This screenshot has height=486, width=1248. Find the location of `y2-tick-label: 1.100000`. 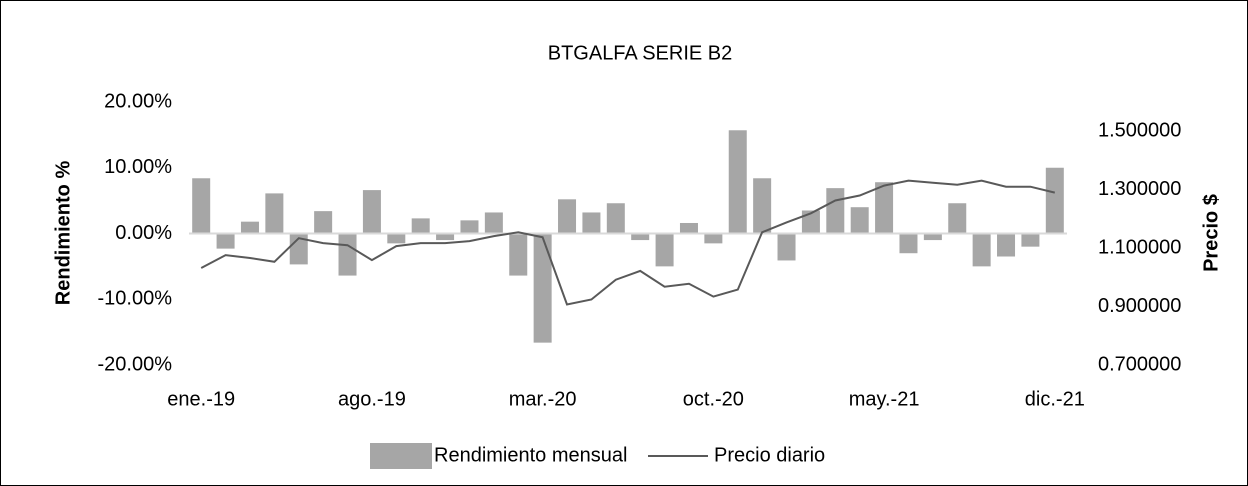

y2-tick-label: 1.100000 is located at coordinates (1139, 247).